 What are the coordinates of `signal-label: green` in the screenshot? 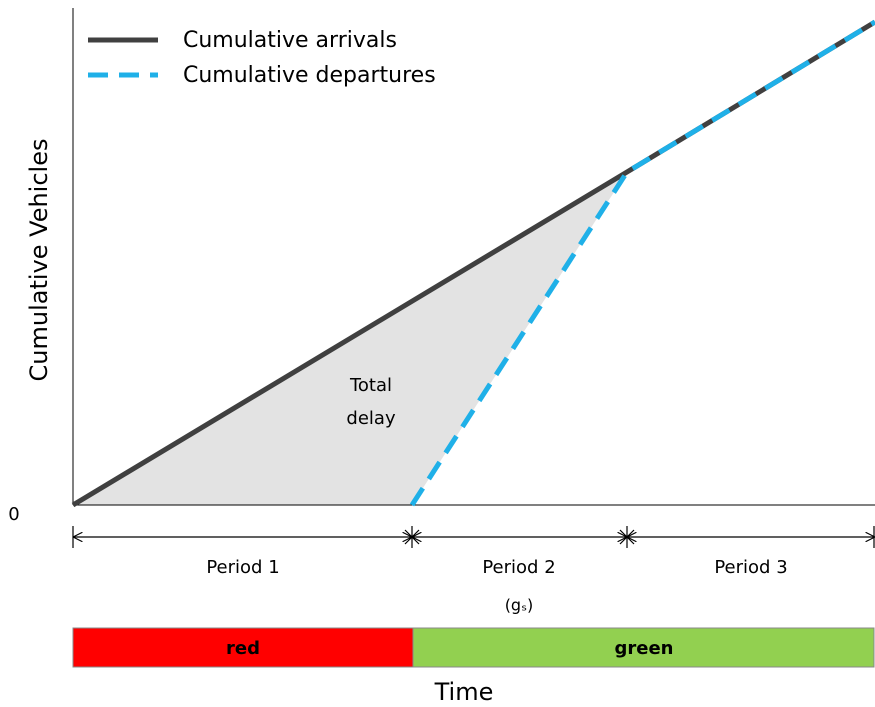 It's located at (644, 648).